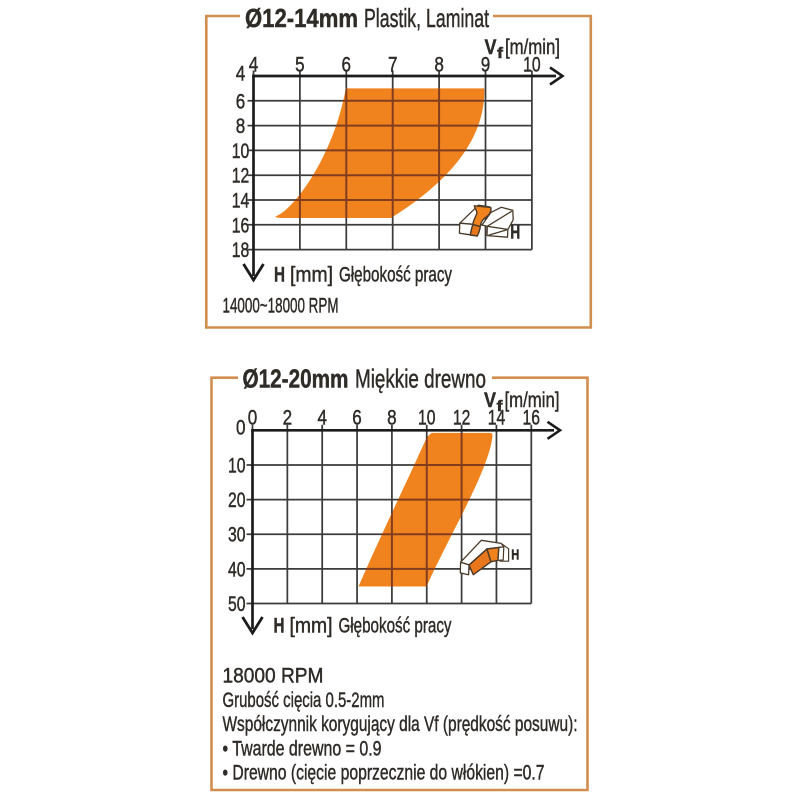  I want to click on svg-text: Ø12-14mm, so click(301, 18).